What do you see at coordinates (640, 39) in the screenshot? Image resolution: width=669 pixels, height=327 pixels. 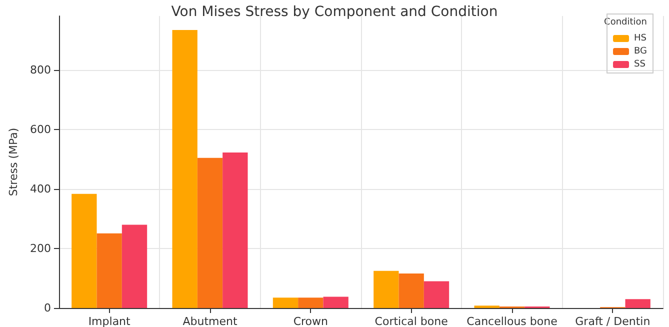 I see `legend-label: HS` at bounding box center [640, 39].